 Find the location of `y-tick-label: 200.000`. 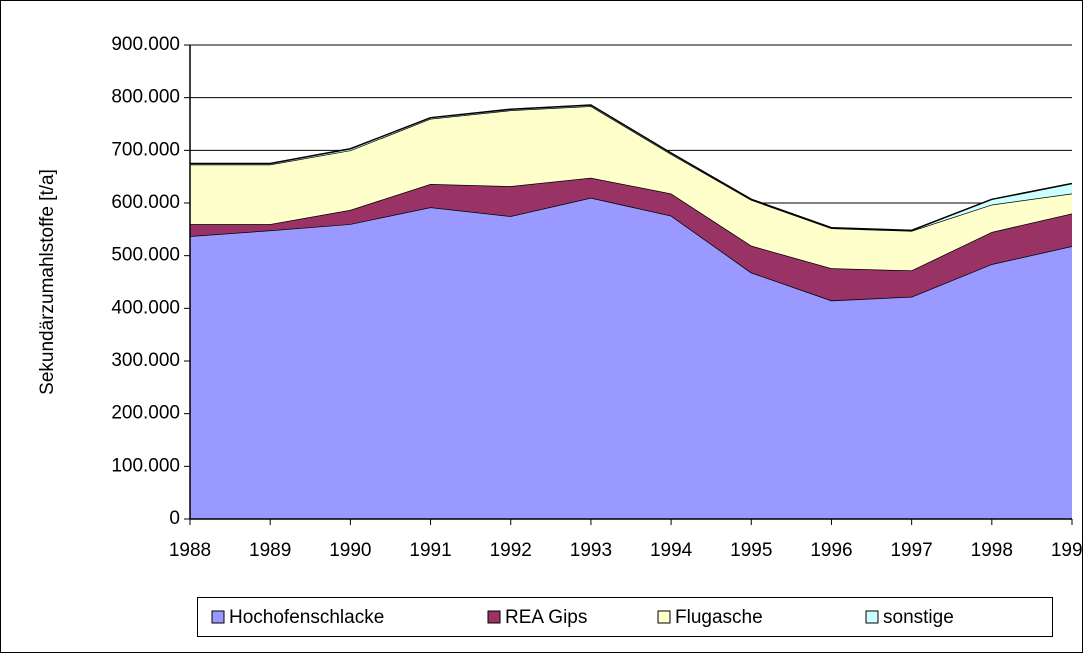

y-tick-label: 200.000 is located at coordinates (145, 413).